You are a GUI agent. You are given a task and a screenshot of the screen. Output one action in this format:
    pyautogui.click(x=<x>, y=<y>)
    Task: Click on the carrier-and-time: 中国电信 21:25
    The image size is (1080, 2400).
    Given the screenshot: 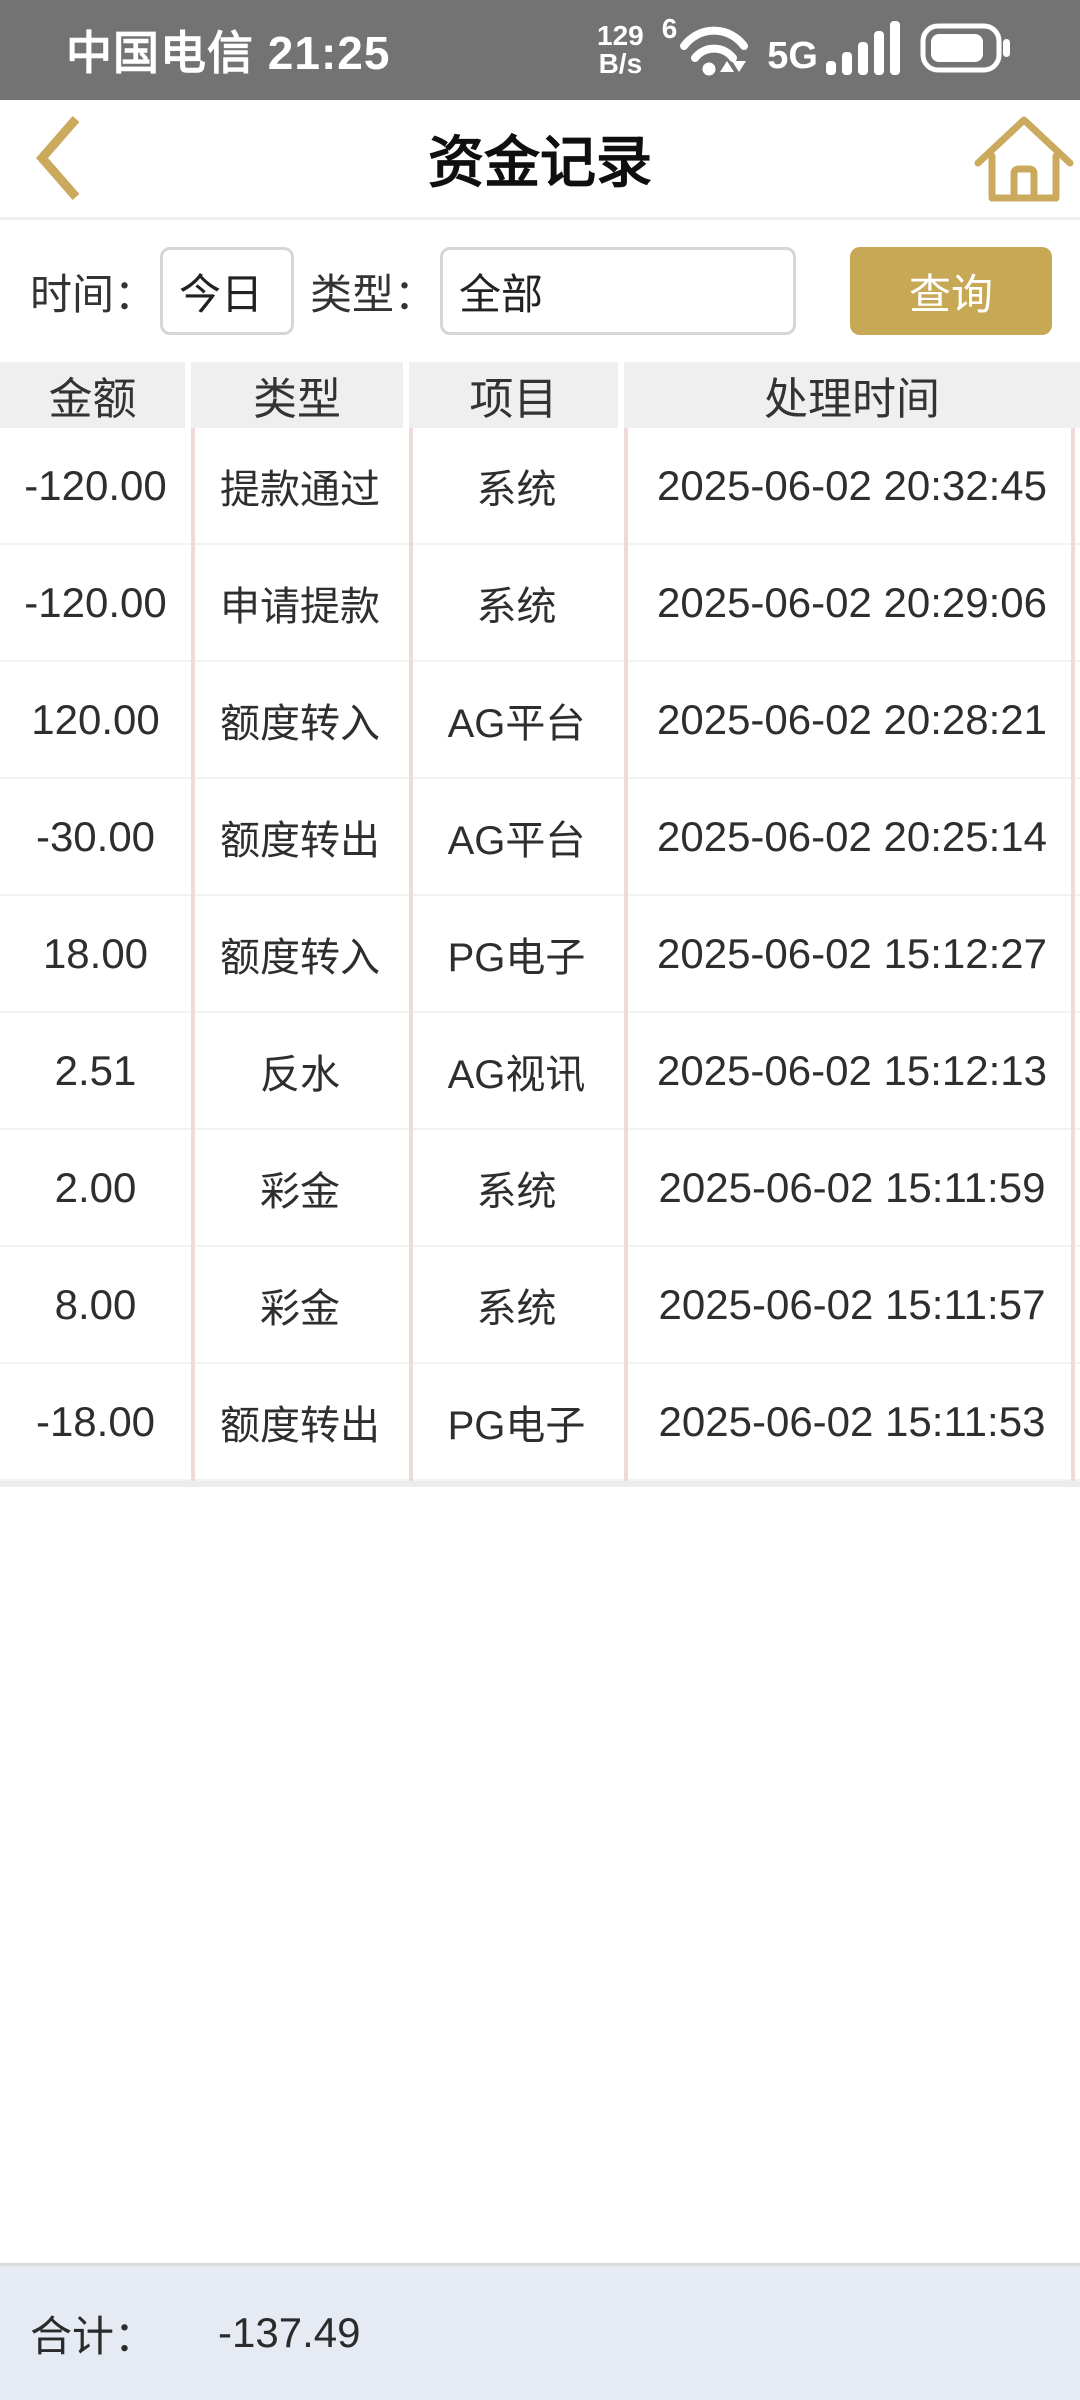 What is the action you would take?
    pyautogui.click(x=228, y=53)
    